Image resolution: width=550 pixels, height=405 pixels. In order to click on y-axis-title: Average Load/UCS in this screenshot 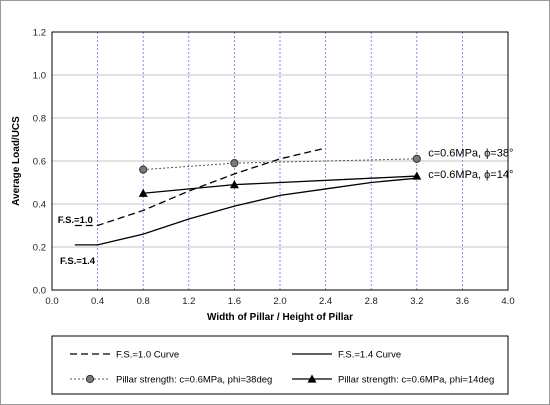, I will do `click(16, 161)`.